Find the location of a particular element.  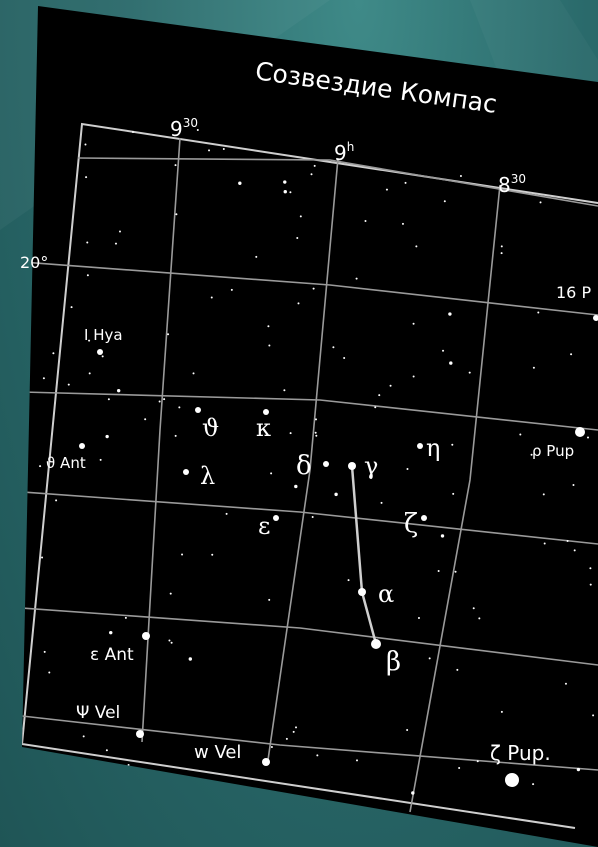

label-16-pup: 16 P is located at coordinates (573, 292).